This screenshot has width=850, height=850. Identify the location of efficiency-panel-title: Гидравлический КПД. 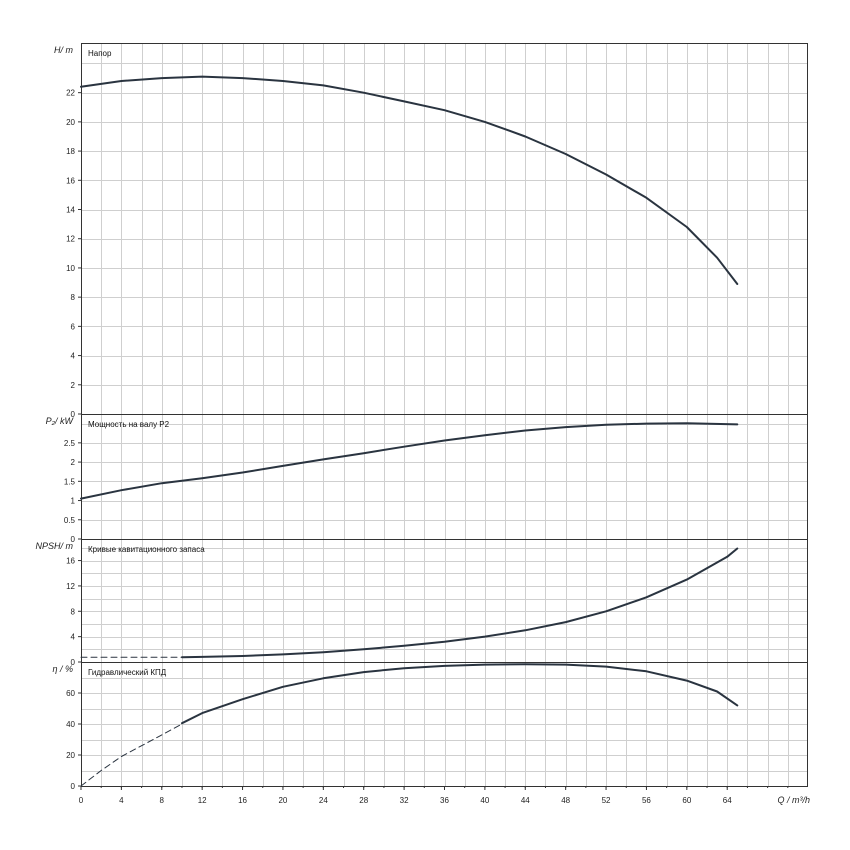
(127, 672).